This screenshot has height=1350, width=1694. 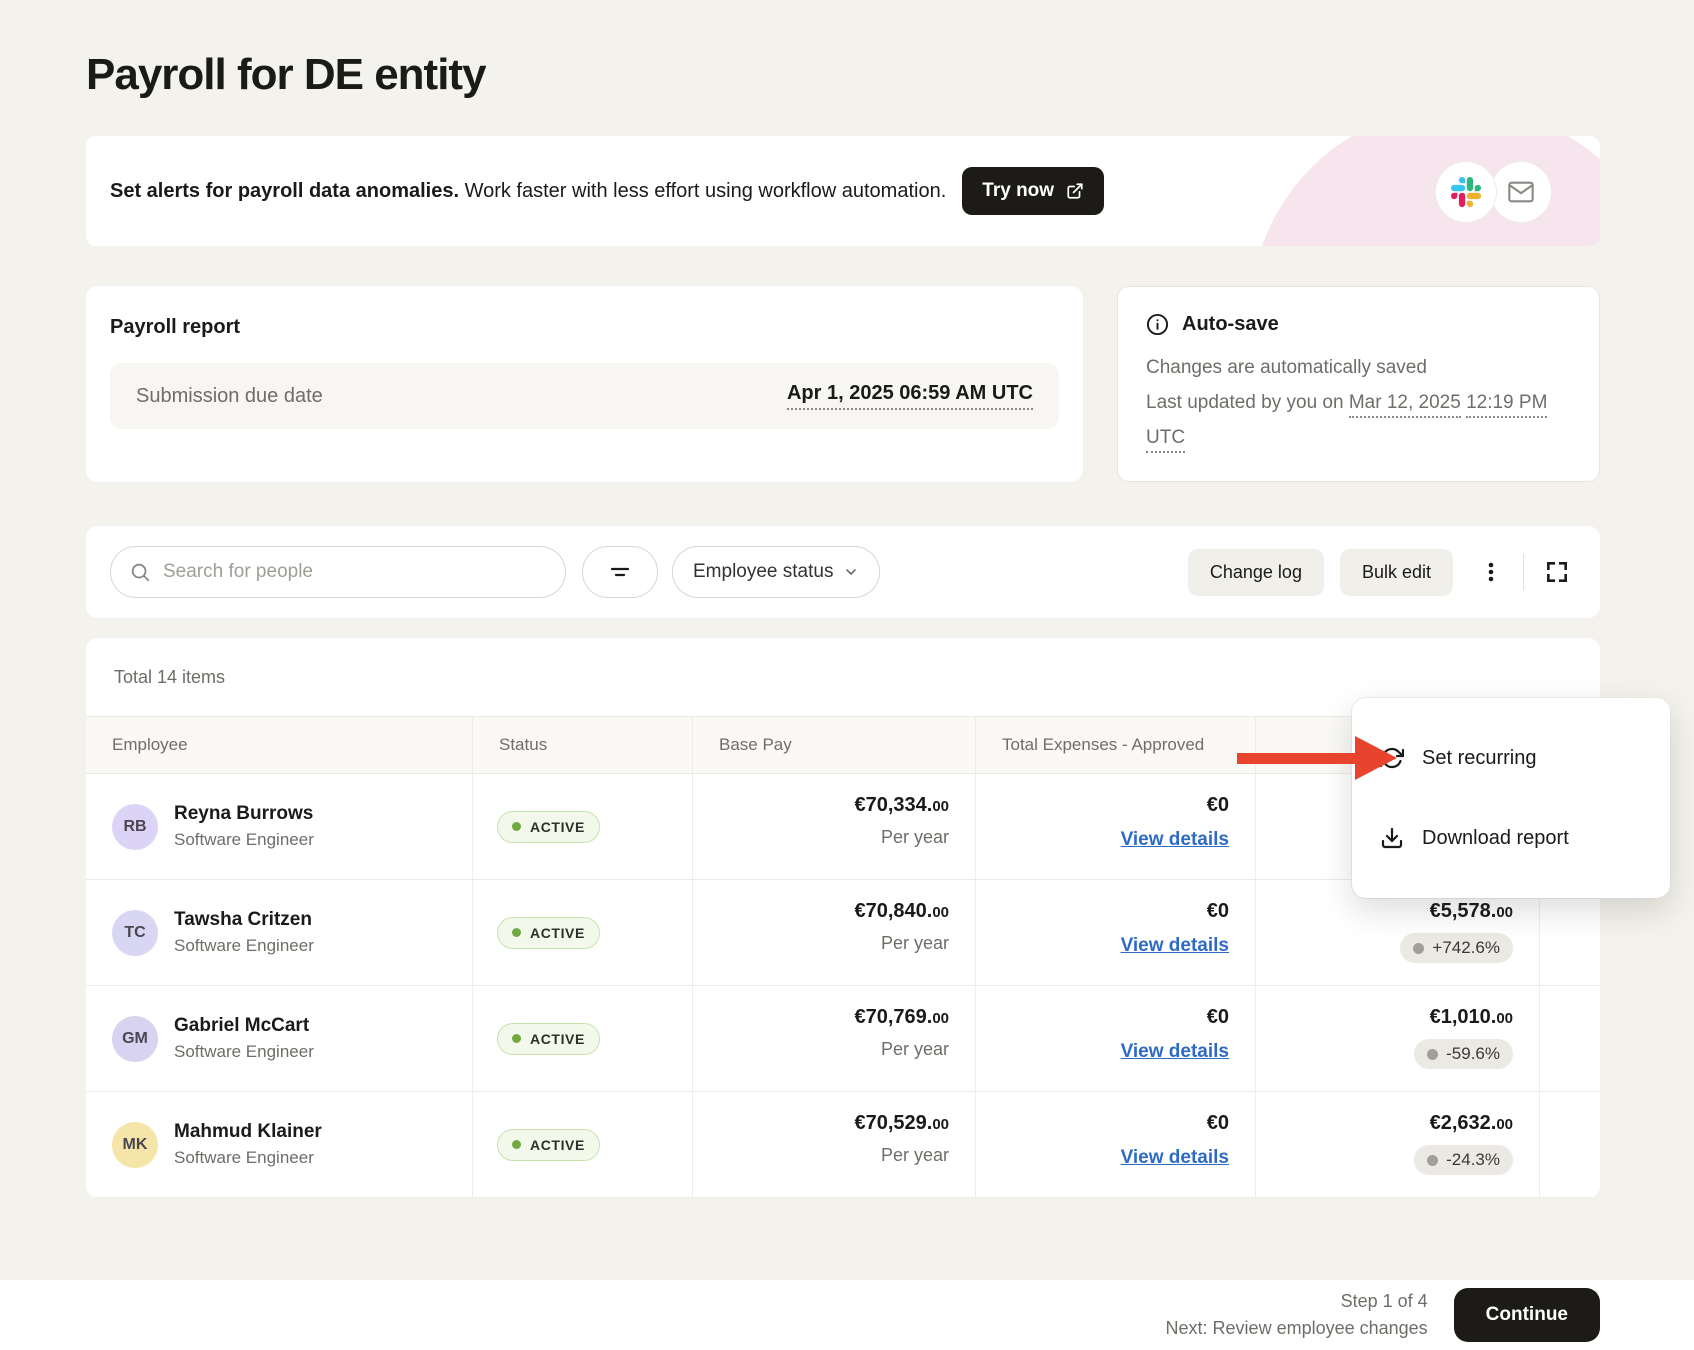 I want to click on employee-cell: RB Reyna Burrows Software Engineer, so click(x=279, y=826).